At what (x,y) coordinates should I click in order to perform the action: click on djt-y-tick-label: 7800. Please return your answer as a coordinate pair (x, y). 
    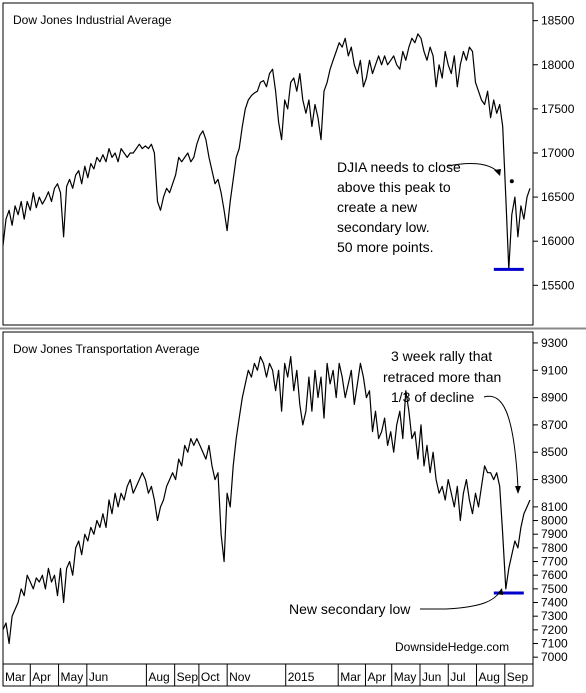
    Looking at the image, I should click on (554, 548).